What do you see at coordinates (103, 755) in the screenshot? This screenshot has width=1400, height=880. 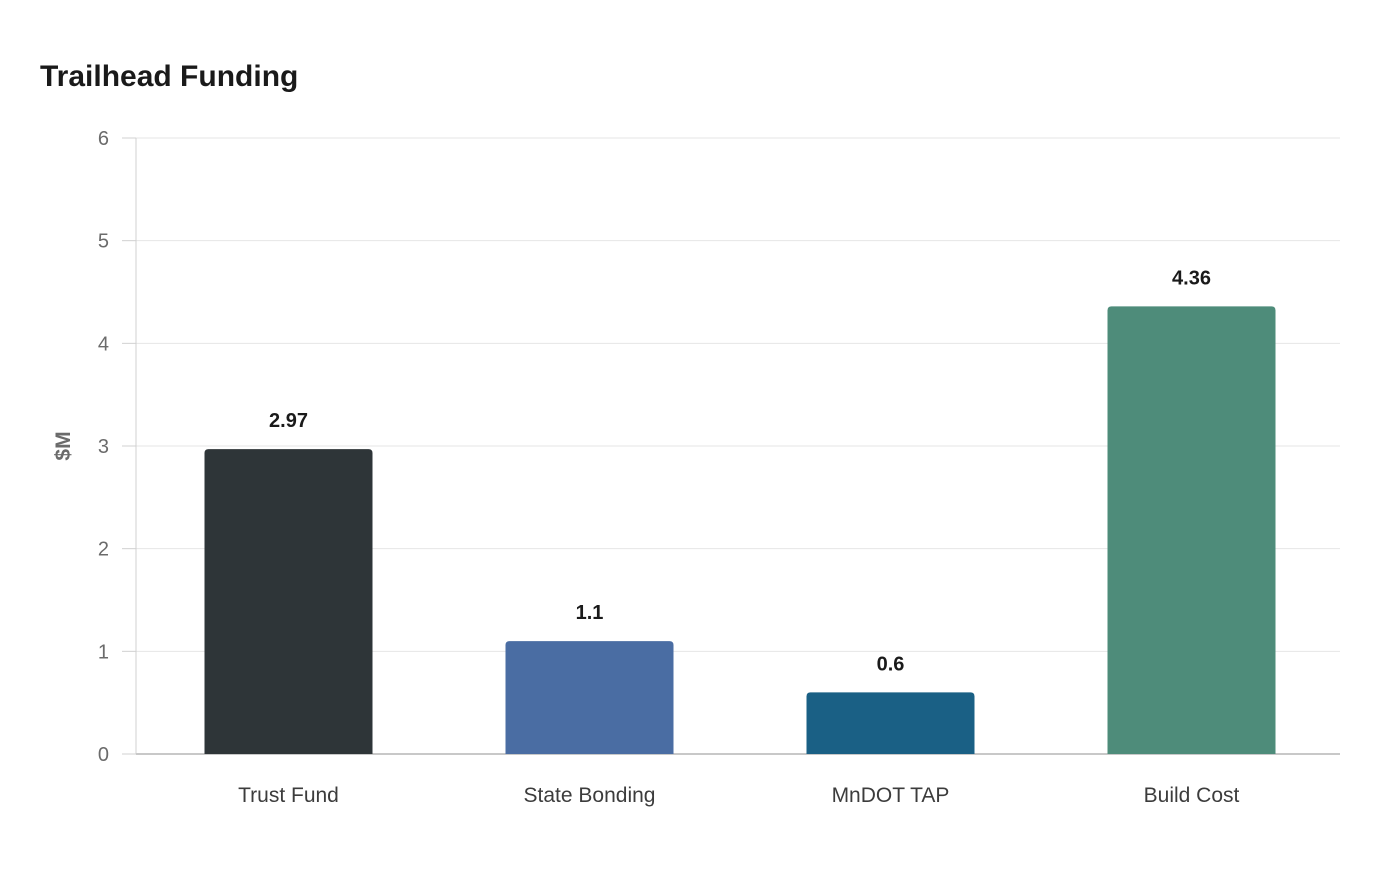 I see `y-tick-label: 0` at bounding box center [103, 755].